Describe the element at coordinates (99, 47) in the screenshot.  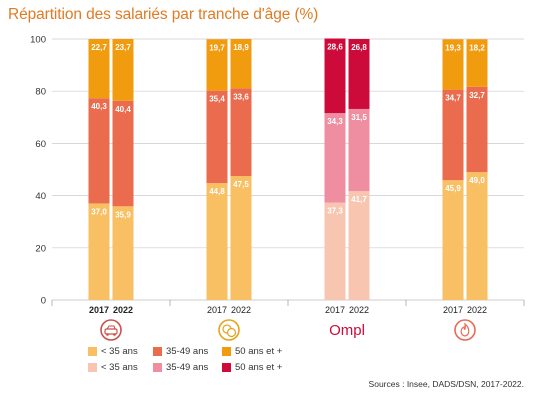
I see `data-label: 22,7` at that location.